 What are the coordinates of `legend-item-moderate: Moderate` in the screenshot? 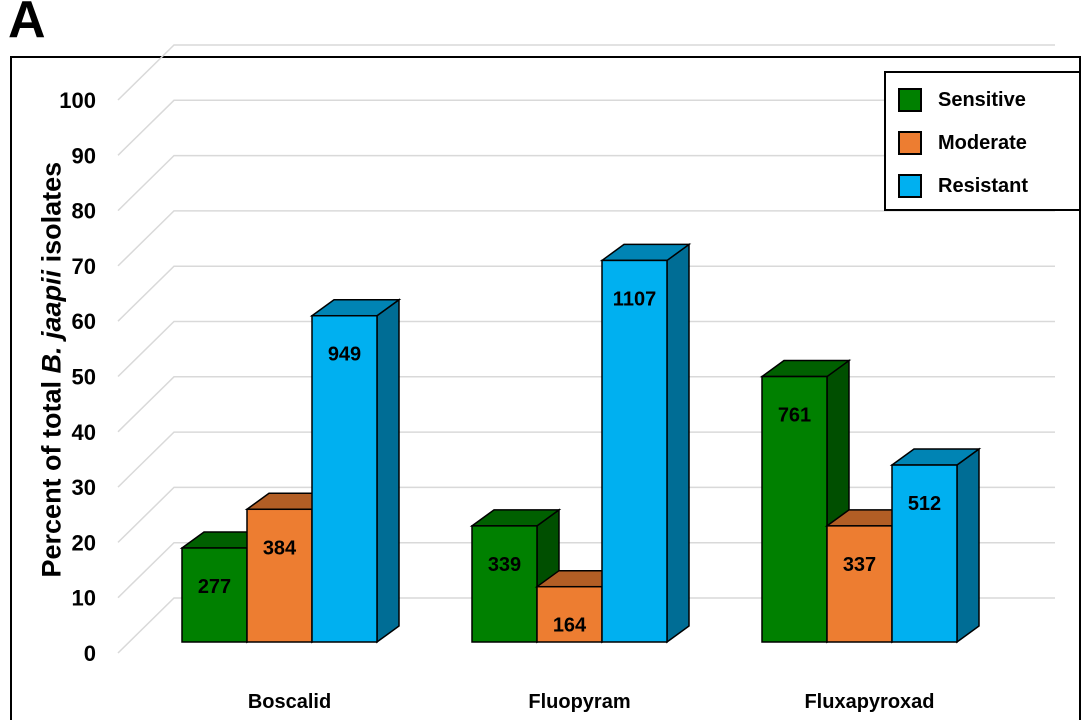 It's located at (962, 143).